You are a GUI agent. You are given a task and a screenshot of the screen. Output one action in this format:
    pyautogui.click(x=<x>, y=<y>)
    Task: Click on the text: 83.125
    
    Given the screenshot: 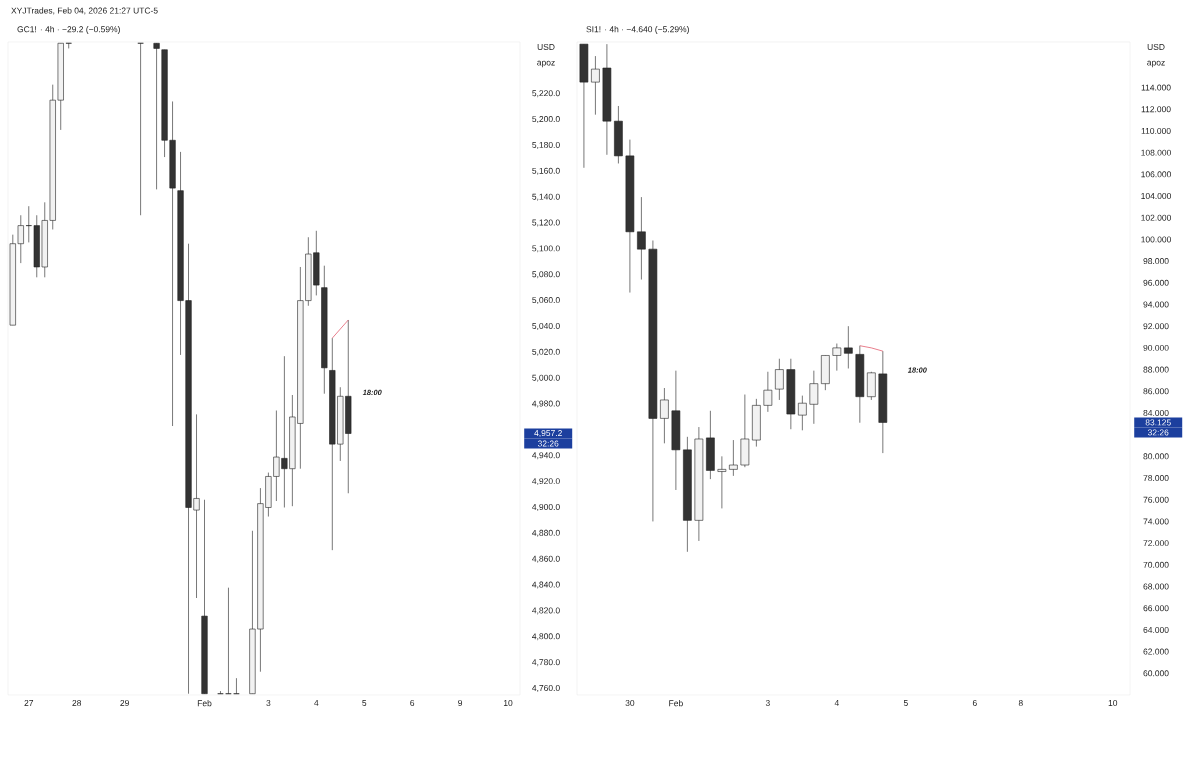 What is the action you would take?
    pyautogui.click(x=1158, y=422)
    